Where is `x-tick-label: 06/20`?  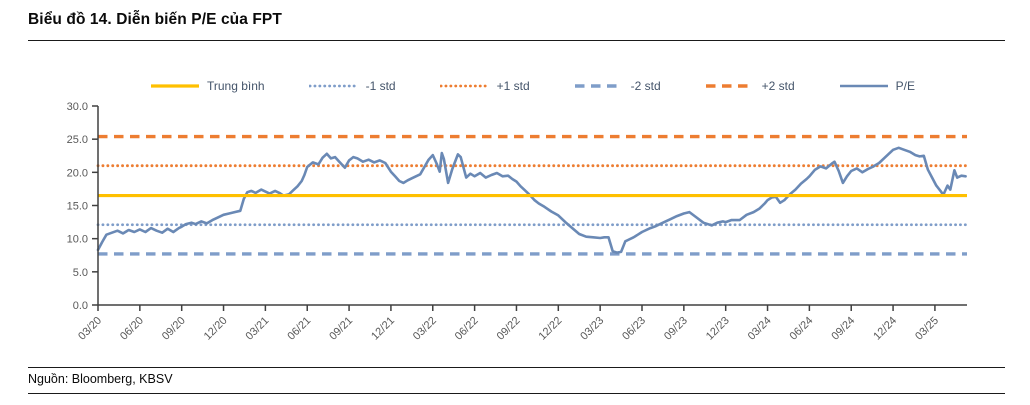
x-tick-label: 06/20 is located at coordinates (132, 329).